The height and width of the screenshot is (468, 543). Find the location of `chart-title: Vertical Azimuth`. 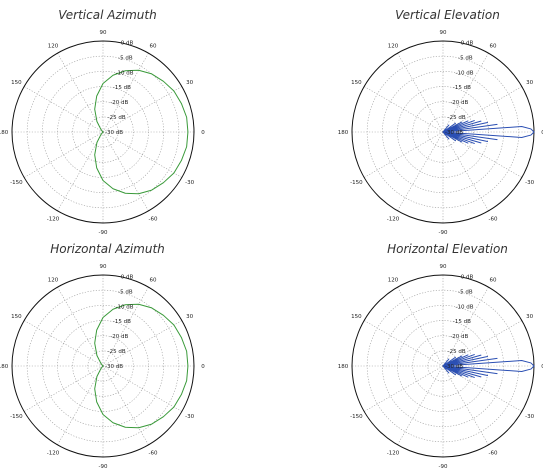

chart-title: Vertical Azimuth is located at coordinates (107, 15).